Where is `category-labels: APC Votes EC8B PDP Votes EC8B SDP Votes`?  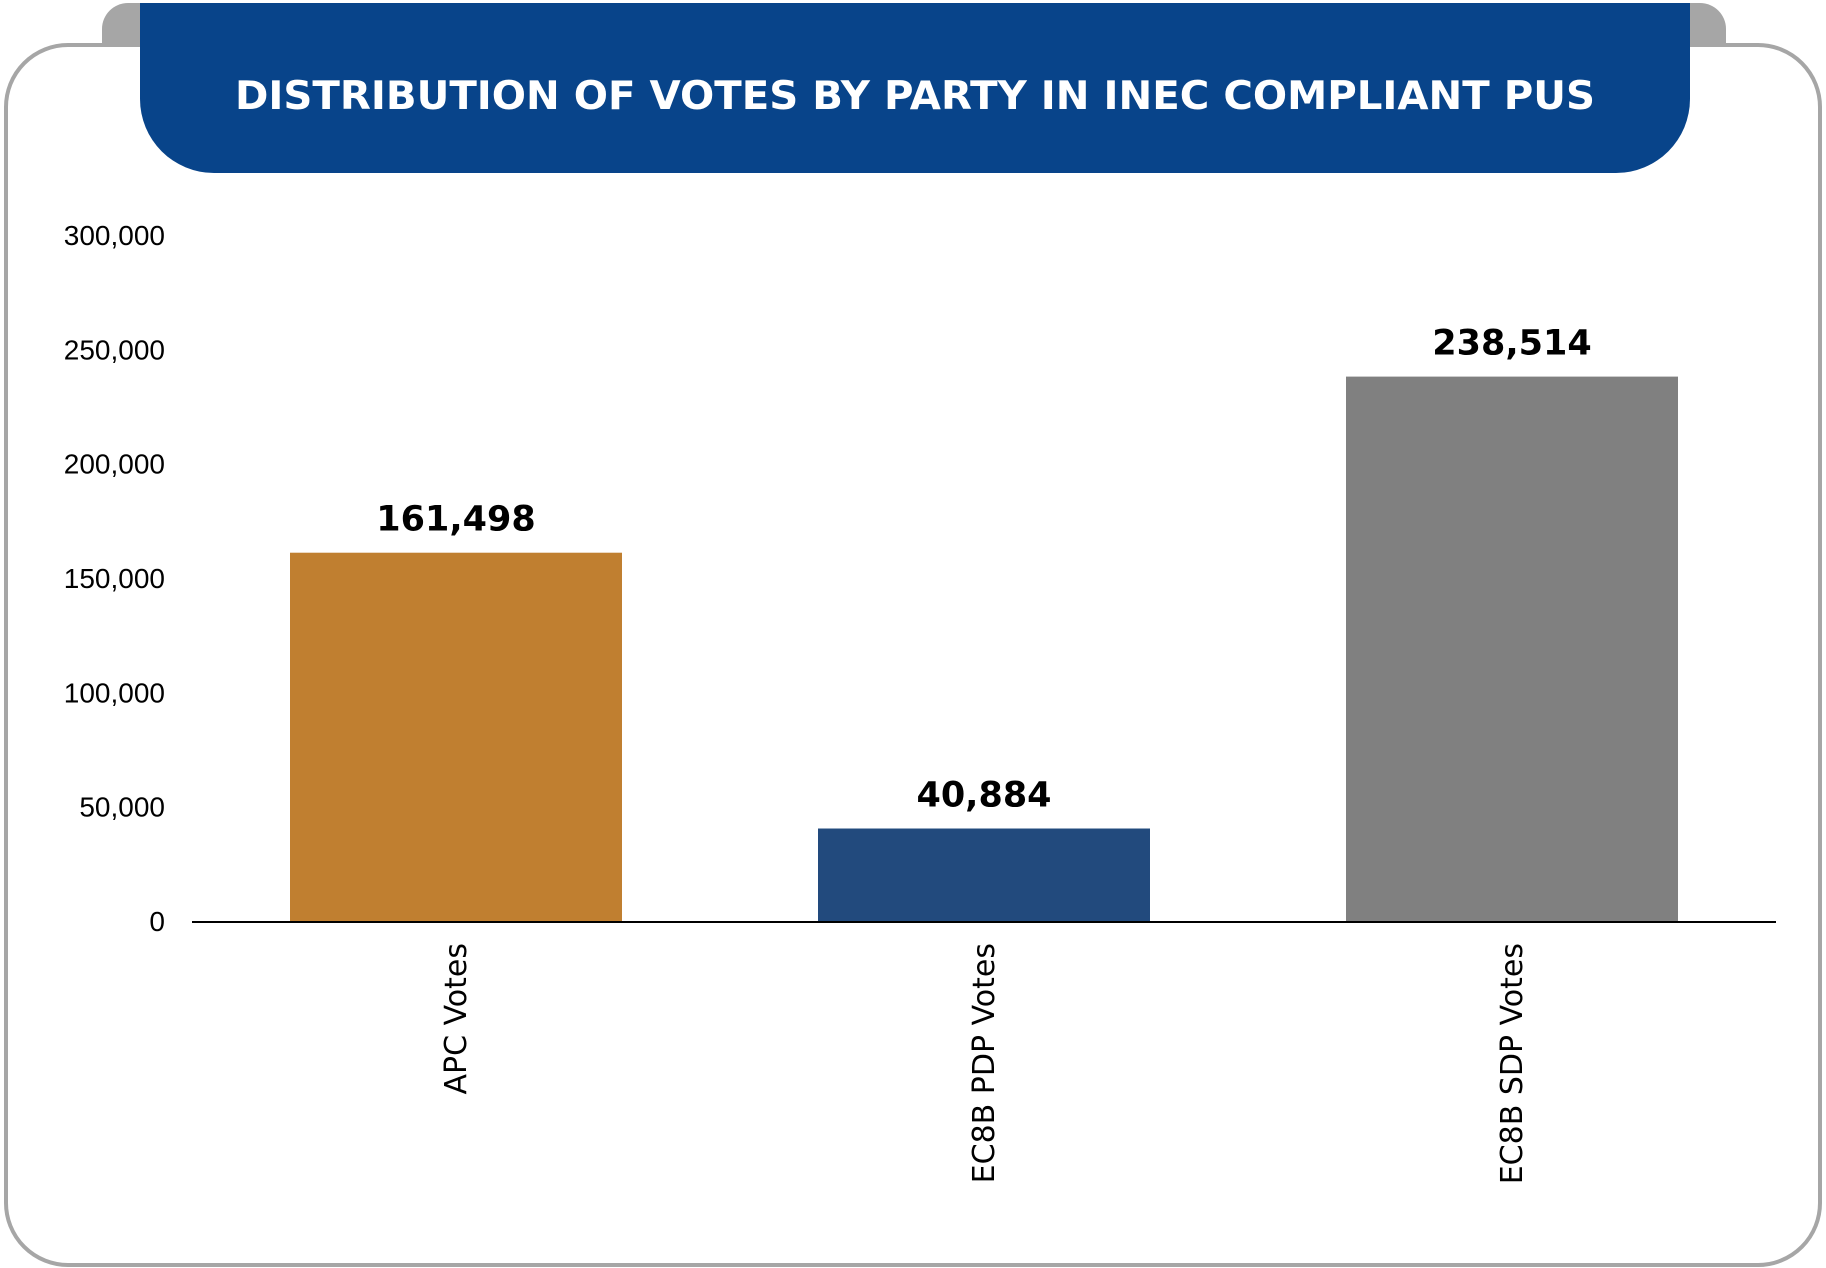 category-labels: APC Votes EC8B PDP Votes EC8B SDP Votes is located at coordinates (984, 1063).